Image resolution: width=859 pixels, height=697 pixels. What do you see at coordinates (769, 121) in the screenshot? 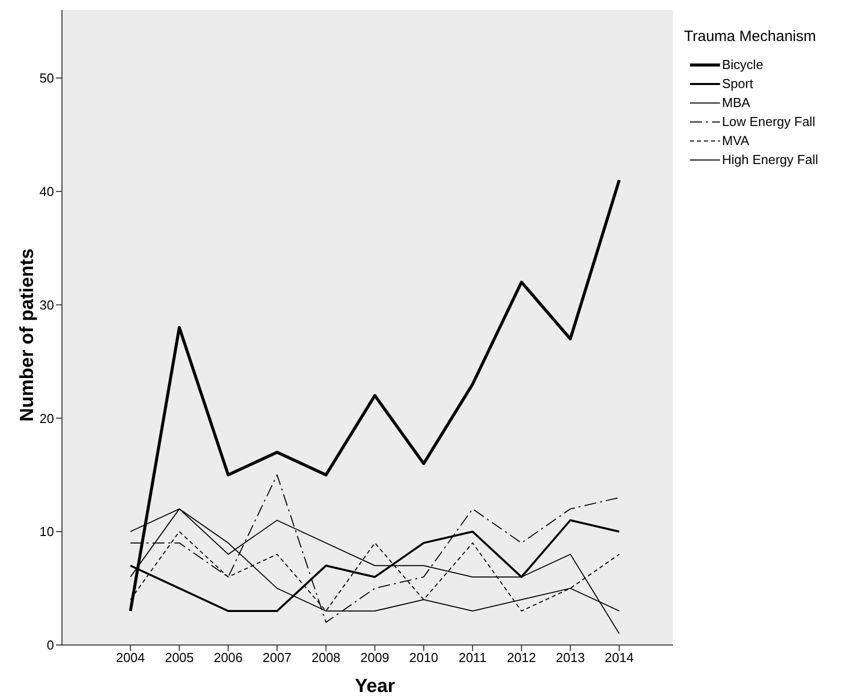
I see `legend-label: Low Energy Fall` at bounding box center [769, 121].